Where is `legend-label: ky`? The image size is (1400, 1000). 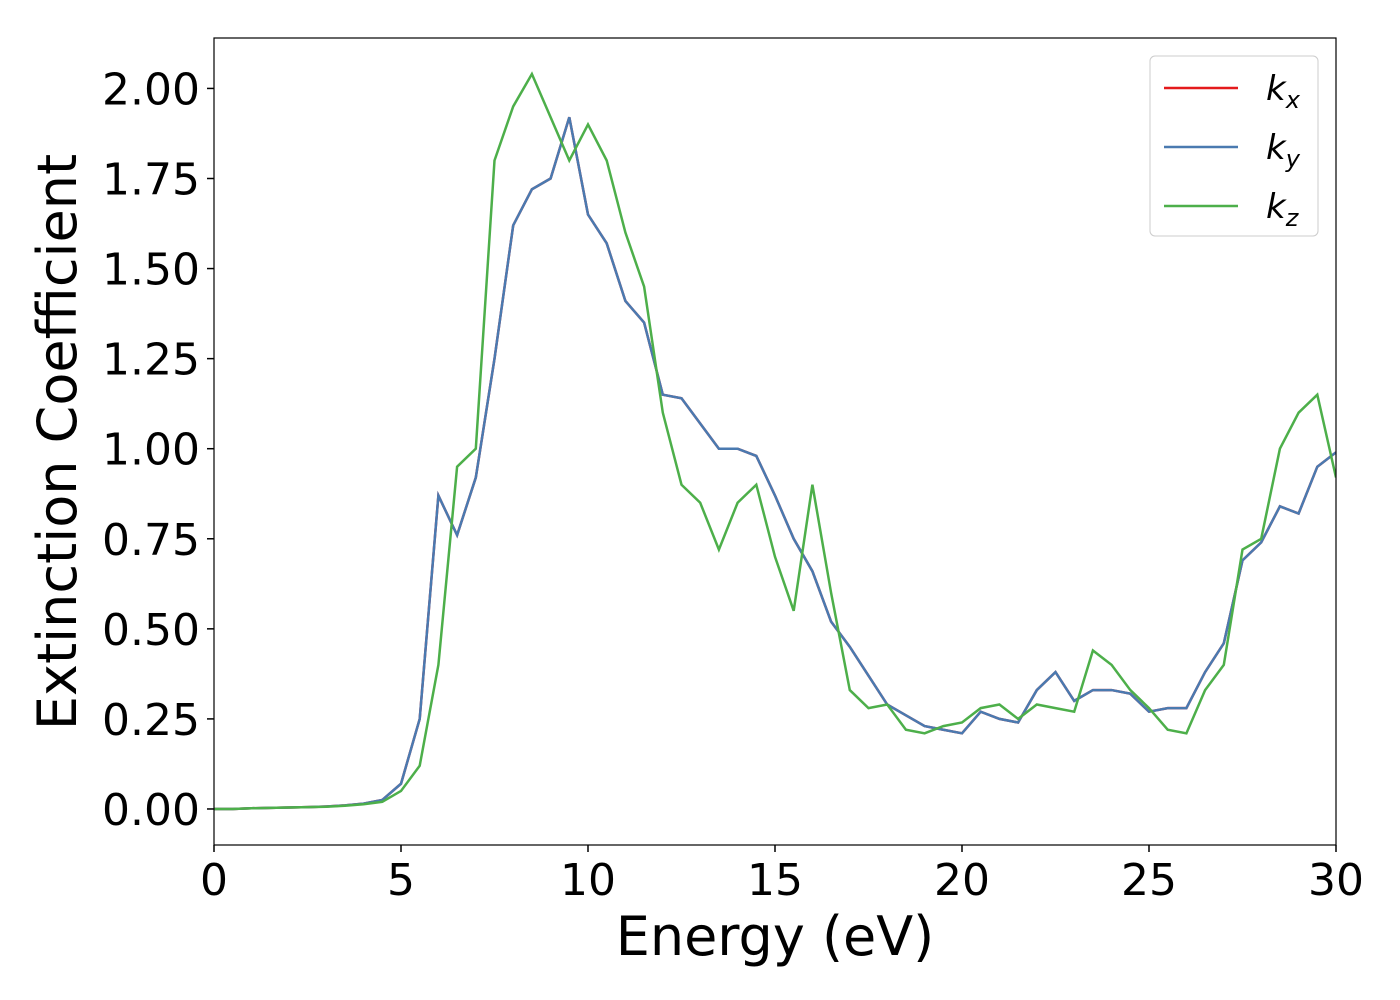
legend-label: ky is located at coordinates (1283, 150).